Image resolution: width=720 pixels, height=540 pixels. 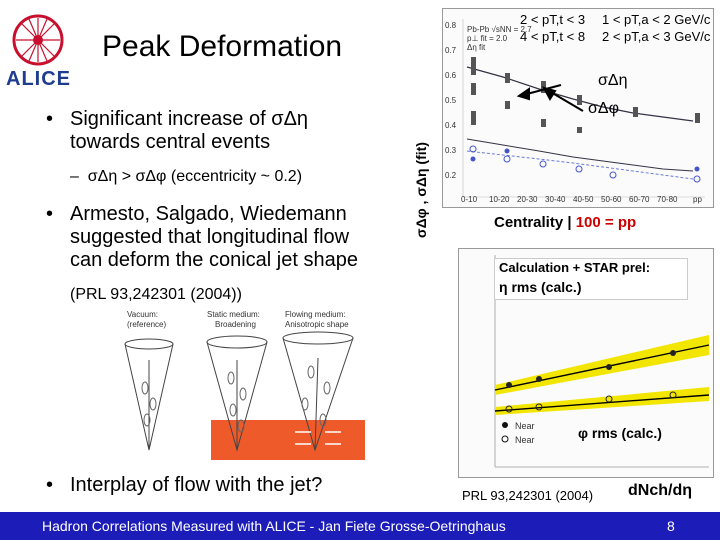 I want to click on bullet-1-sub: – σΔη > σΔφ (eccentricity ~ 0.2), so click(x=186, y=177).